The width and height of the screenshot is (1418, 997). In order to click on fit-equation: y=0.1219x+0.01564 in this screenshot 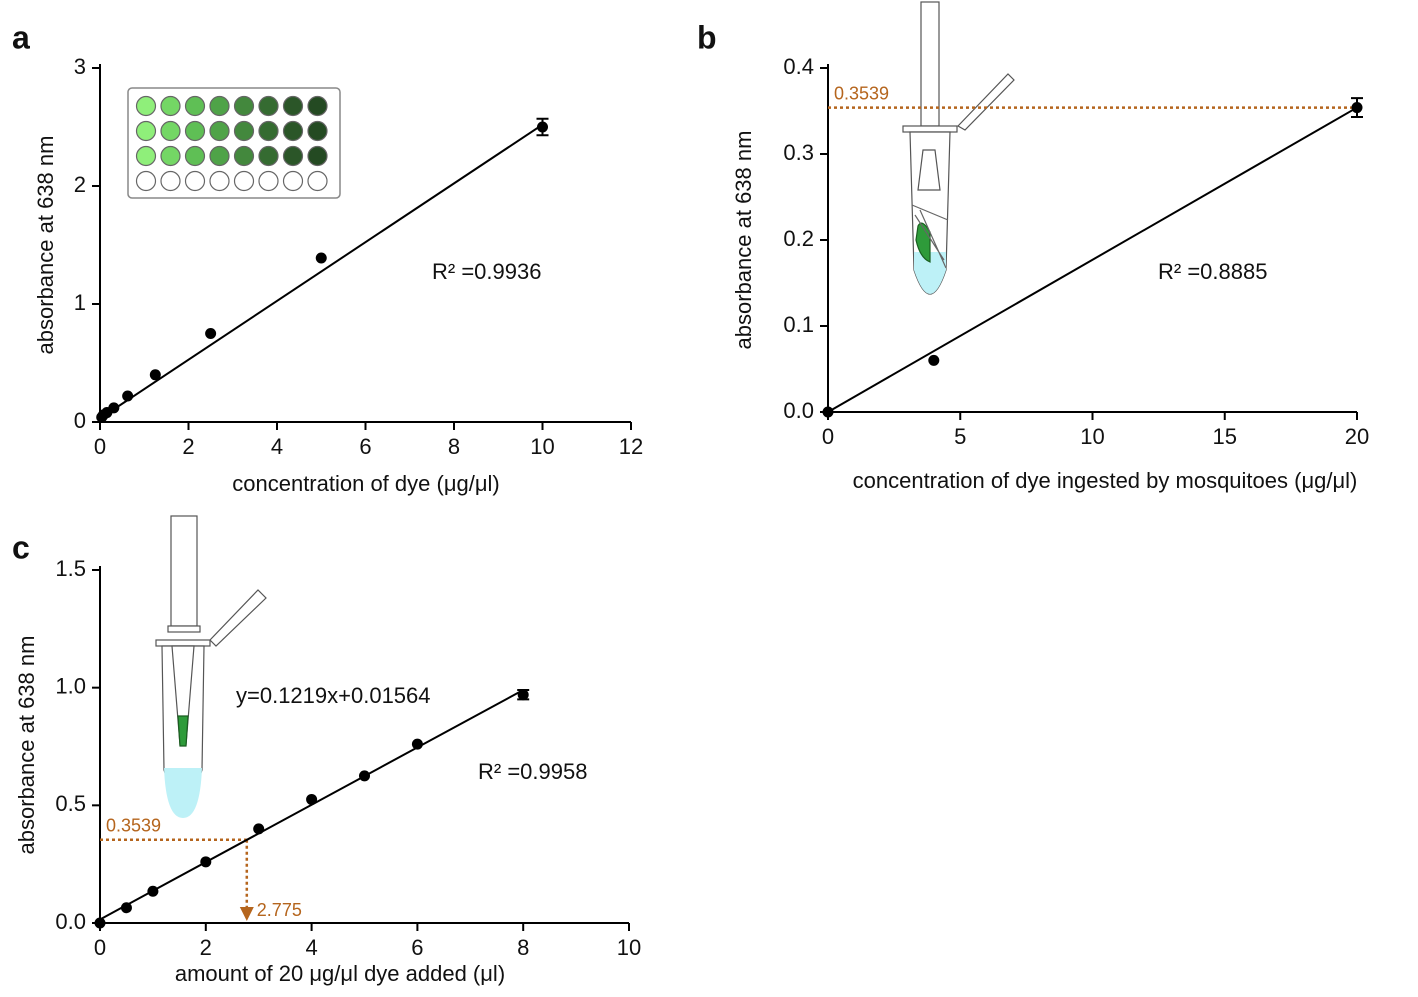, I will do `click(333, 695)`.